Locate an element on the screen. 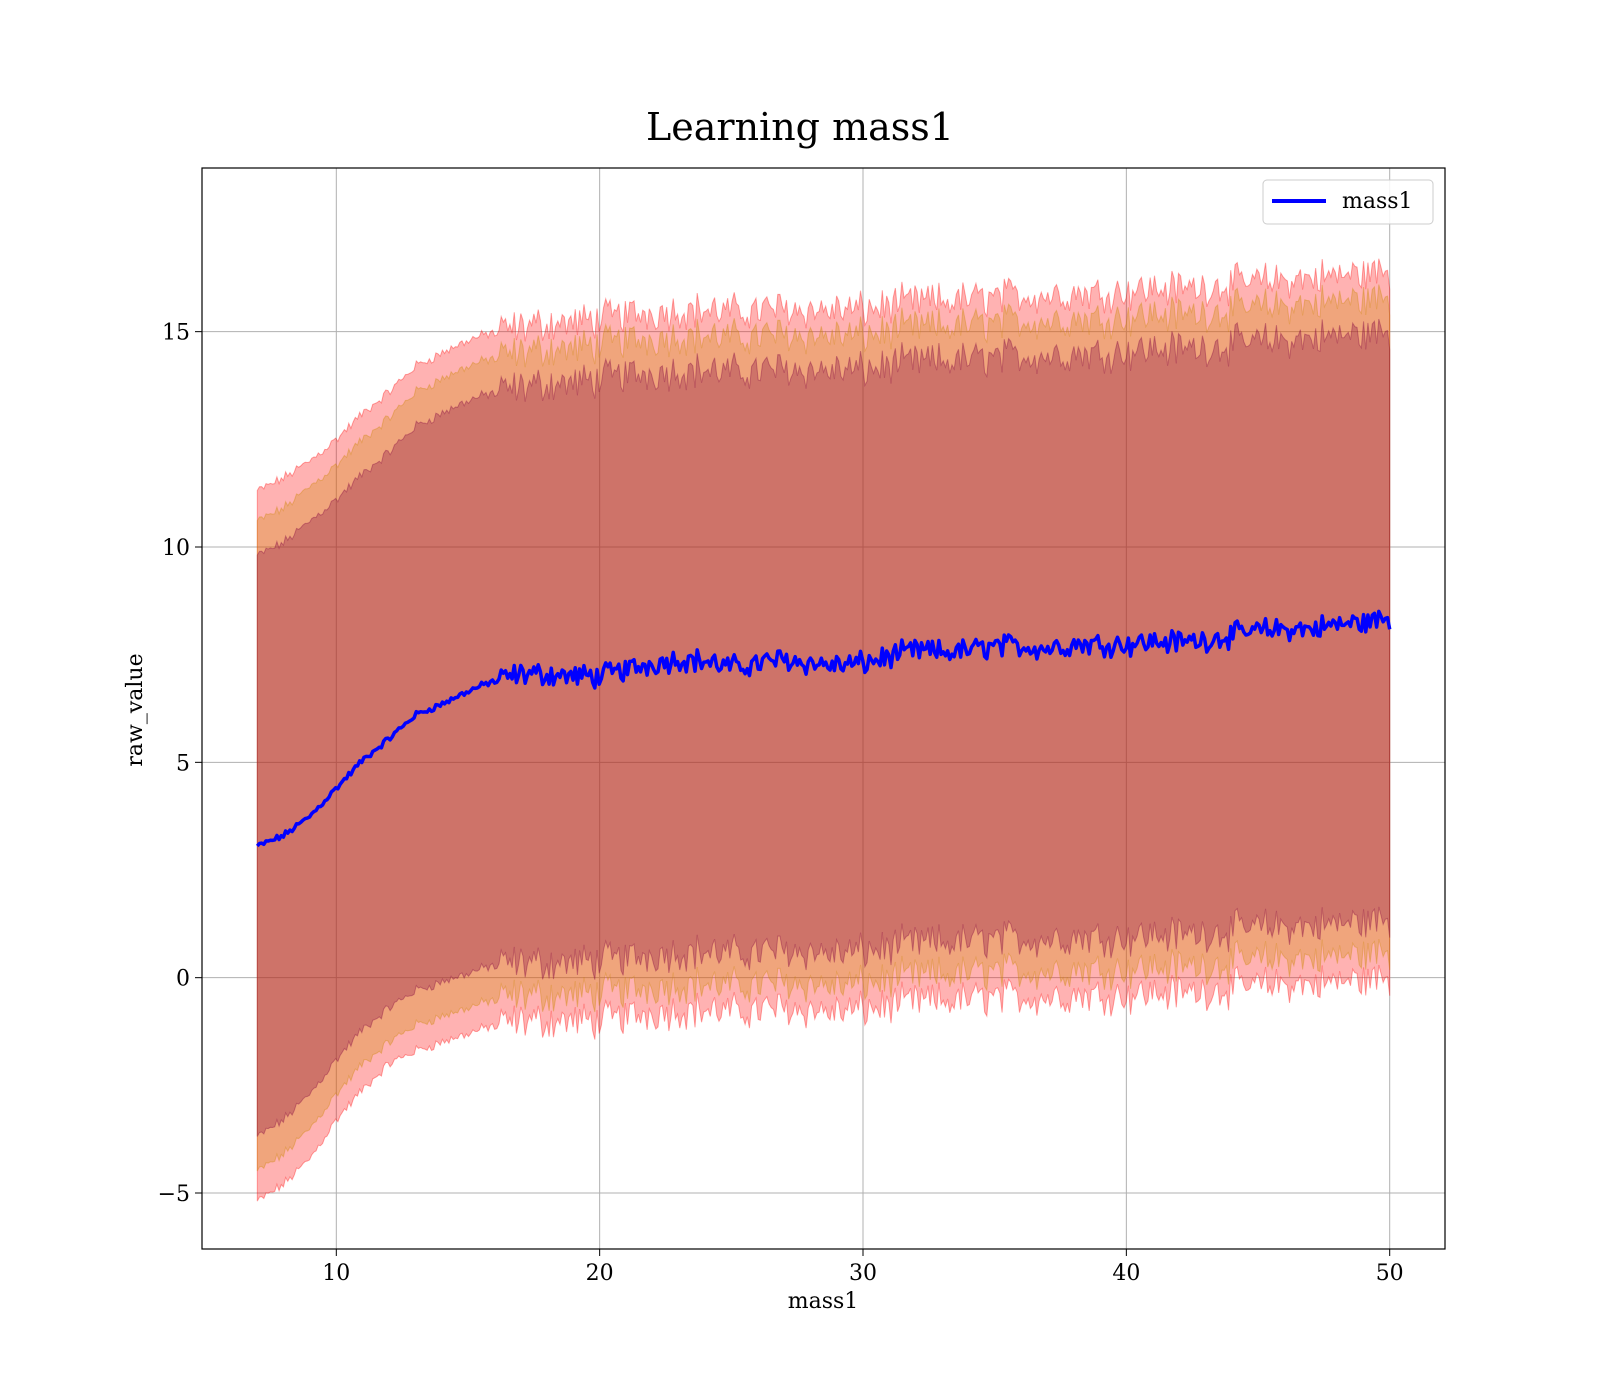 Image resolution: width=1600 pixels, height=1400 pixels. series-line-mass1 is located at coordinates (823, 728).